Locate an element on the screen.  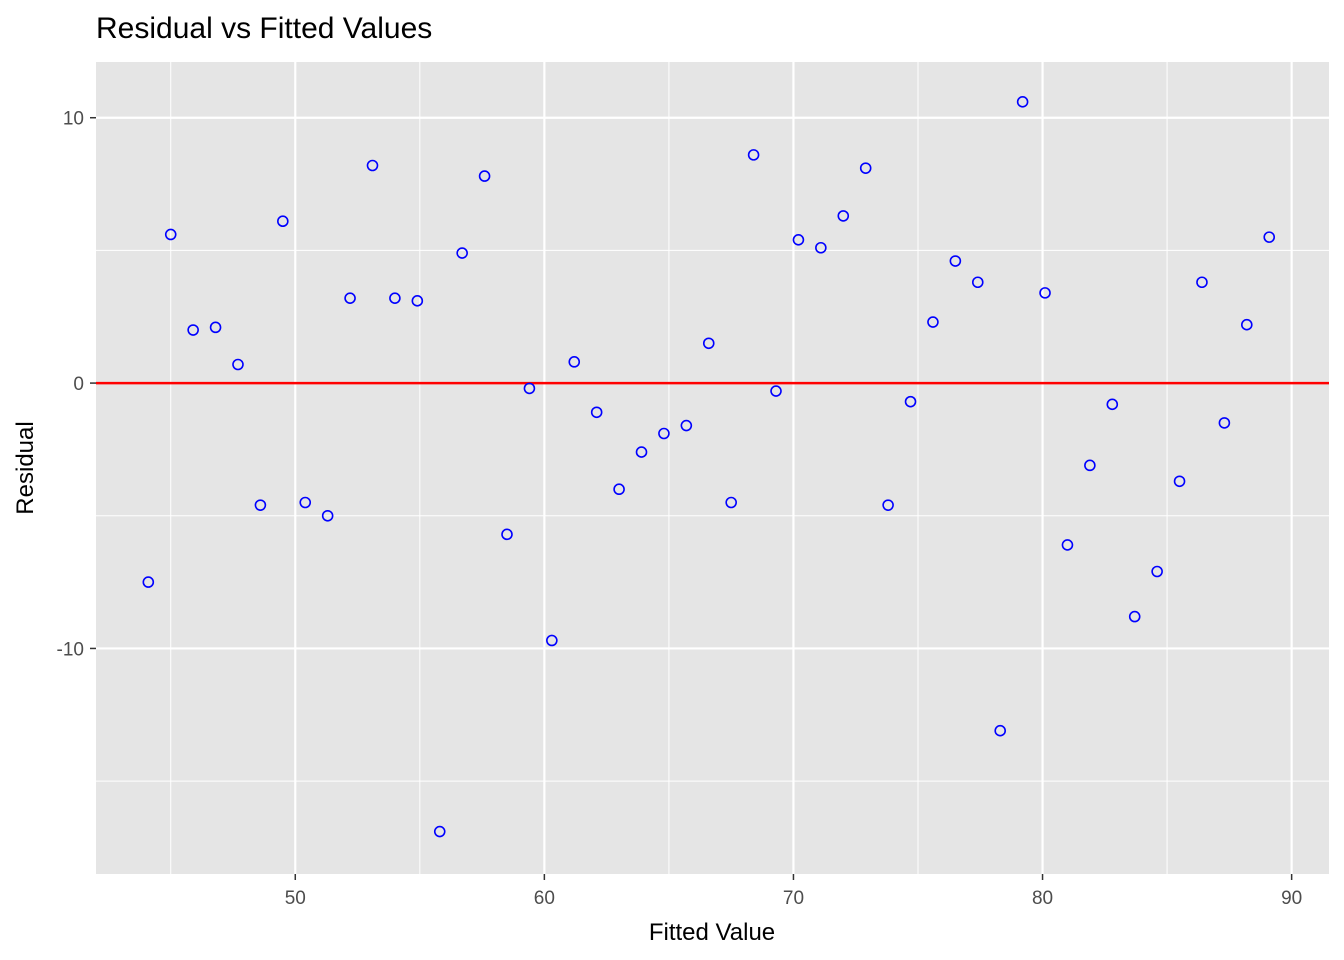
x-tick-label: 80 is located at coordinates (1042, 898).